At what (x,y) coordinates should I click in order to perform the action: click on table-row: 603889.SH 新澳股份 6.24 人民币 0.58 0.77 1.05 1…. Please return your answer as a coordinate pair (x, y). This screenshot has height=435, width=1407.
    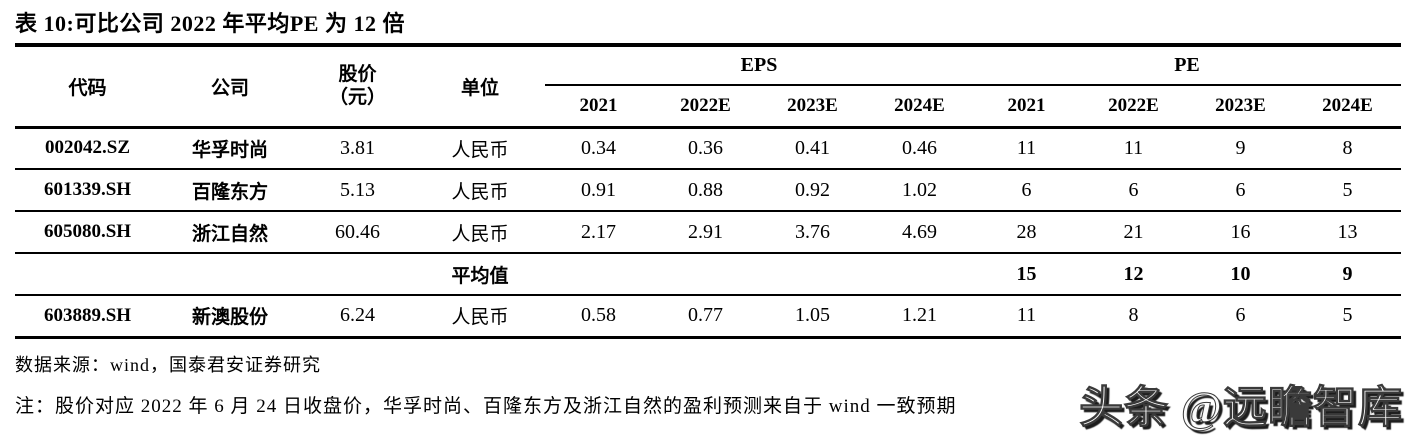
    Looking at the image, I should click on (708, 317).